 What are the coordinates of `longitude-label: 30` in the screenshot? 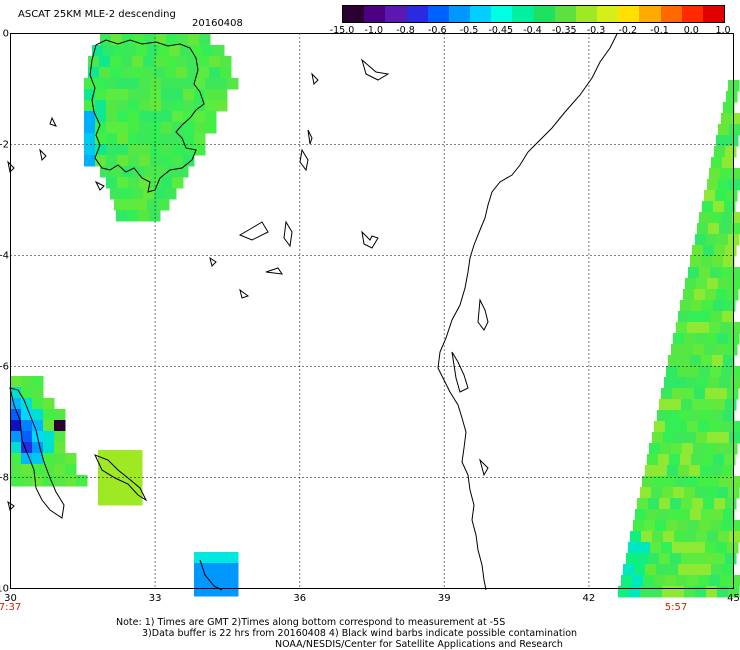 It's located at (10, 598).